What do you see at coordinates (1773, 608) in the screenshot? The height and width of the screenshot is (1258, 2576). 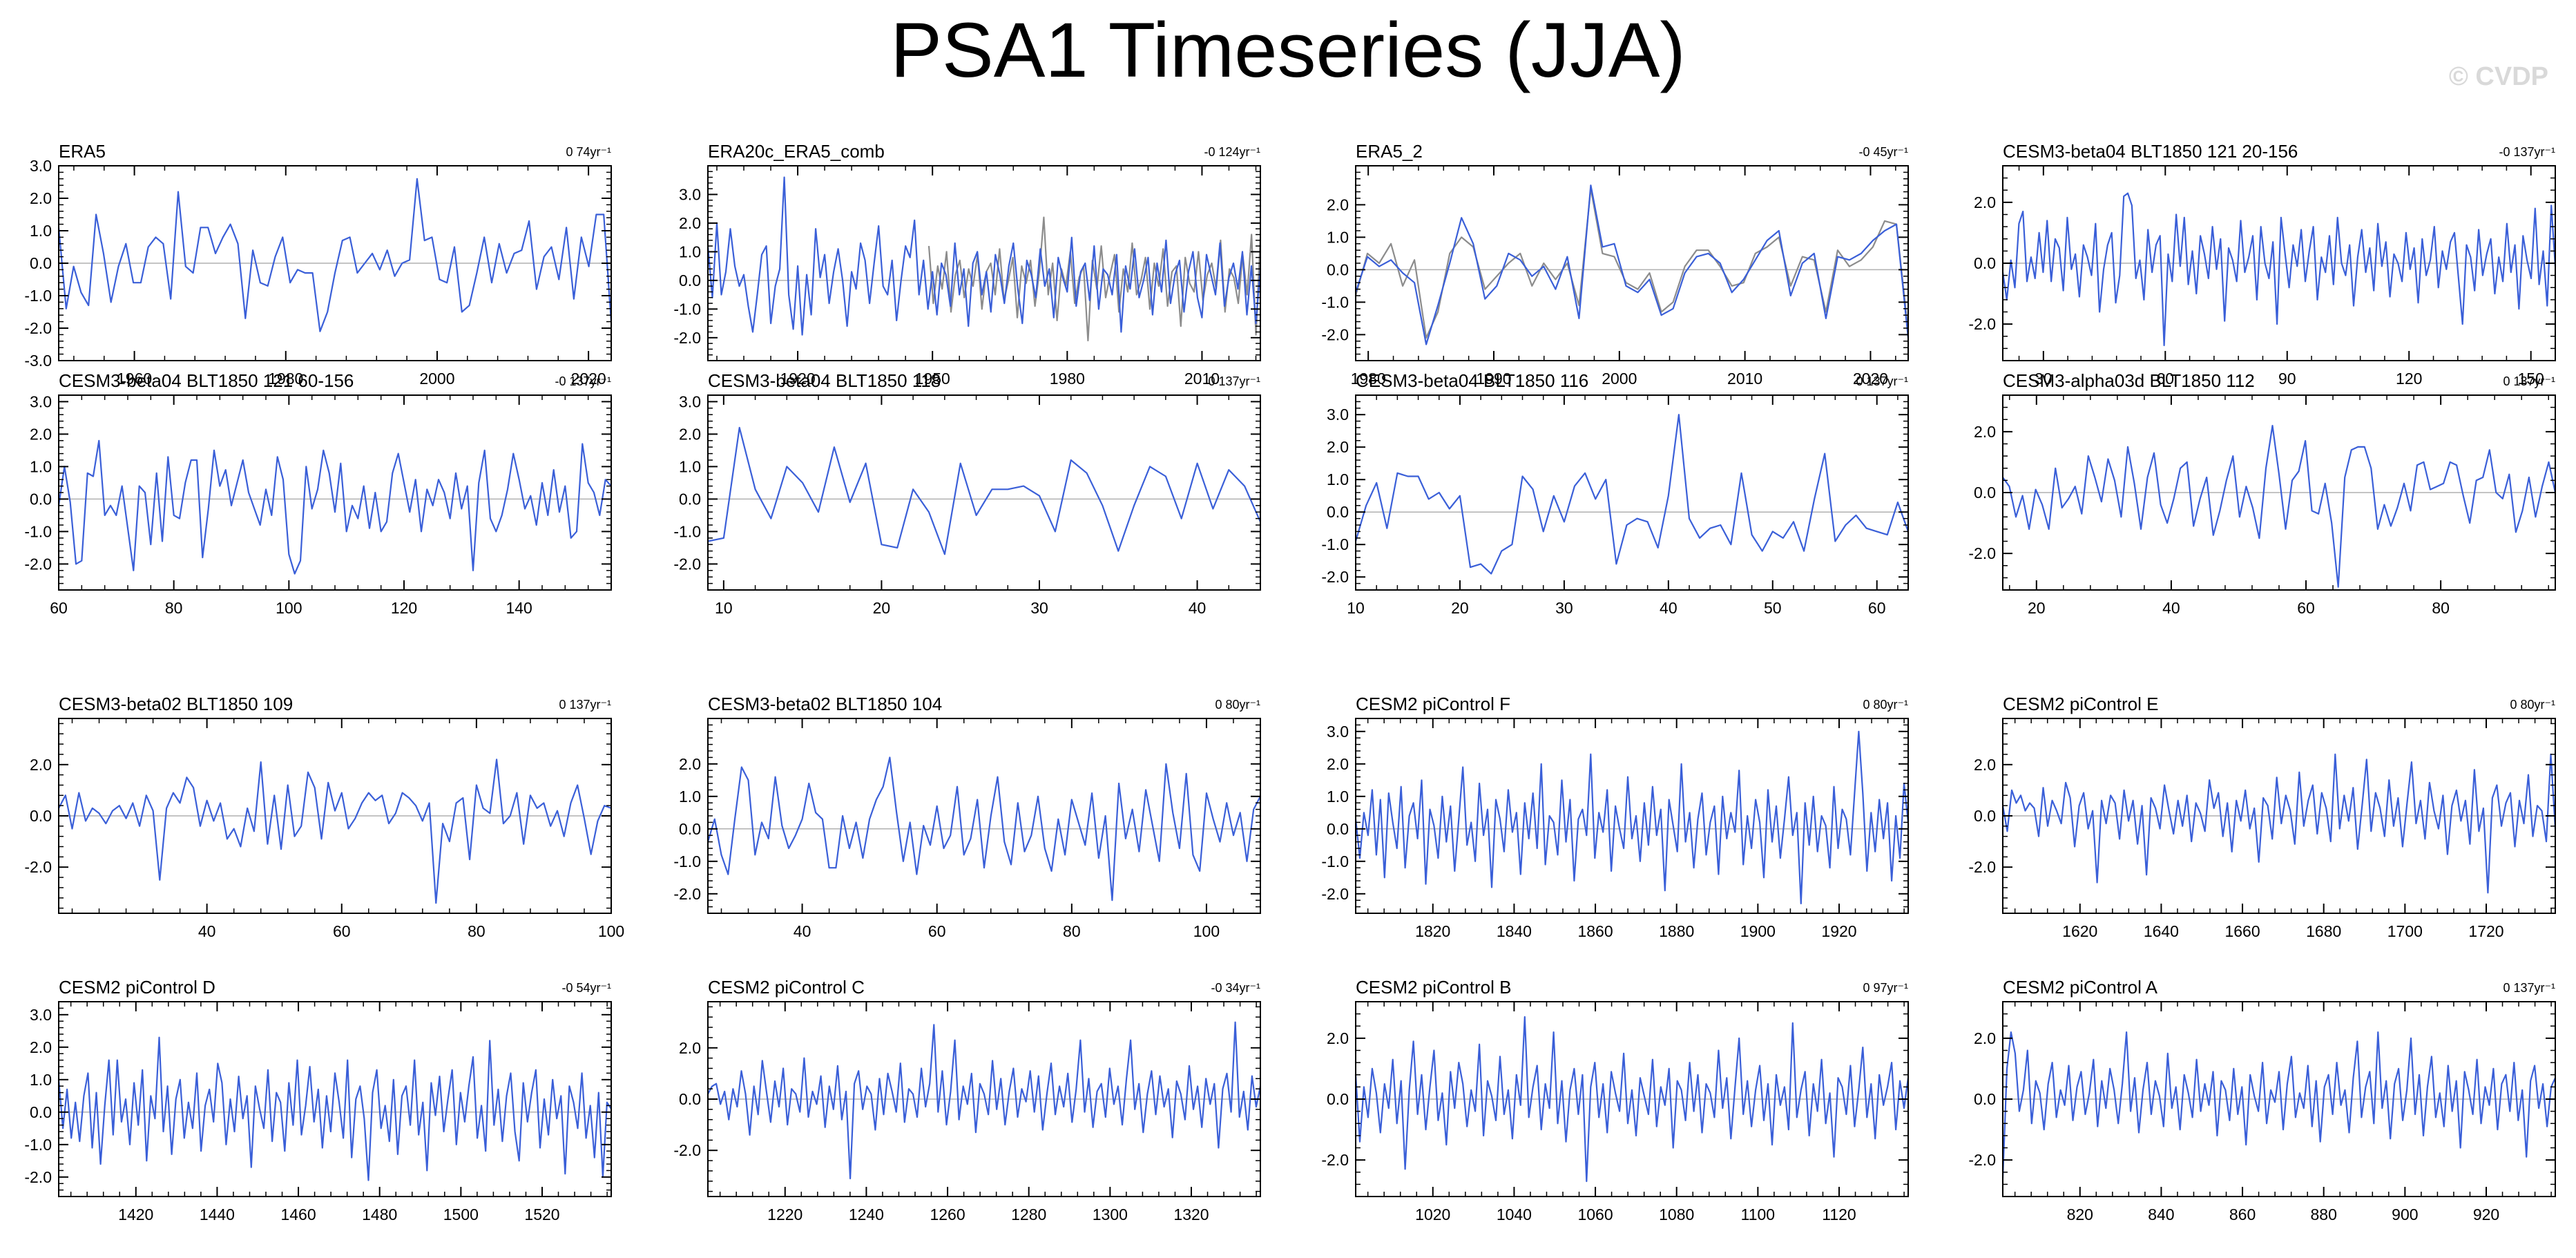 I see `x-tick-label: 50` at bounding box center [1773, 608].